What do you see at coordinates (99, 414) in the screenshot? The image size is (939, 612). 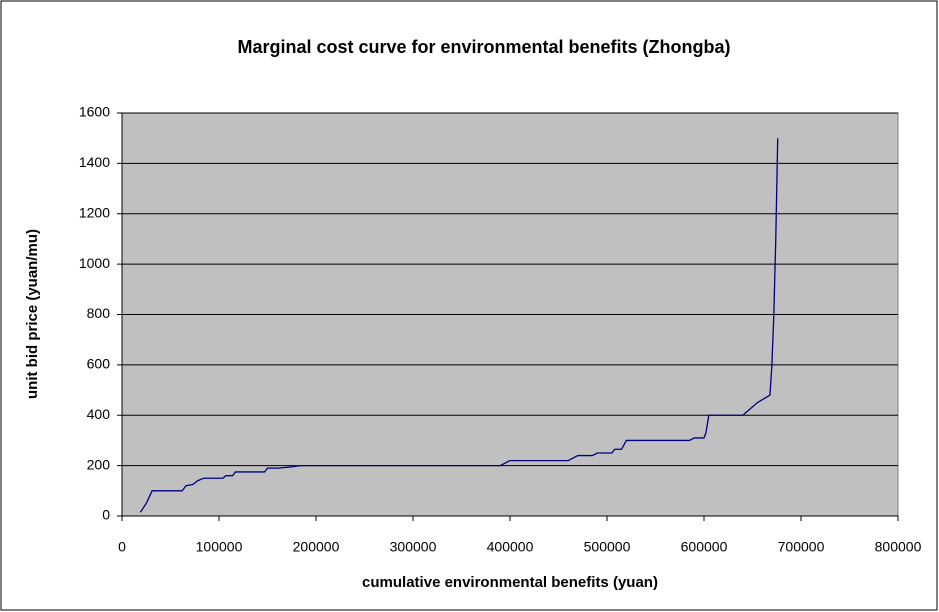 I see `y-tick-label: 400` at bounding box center [99, 414].